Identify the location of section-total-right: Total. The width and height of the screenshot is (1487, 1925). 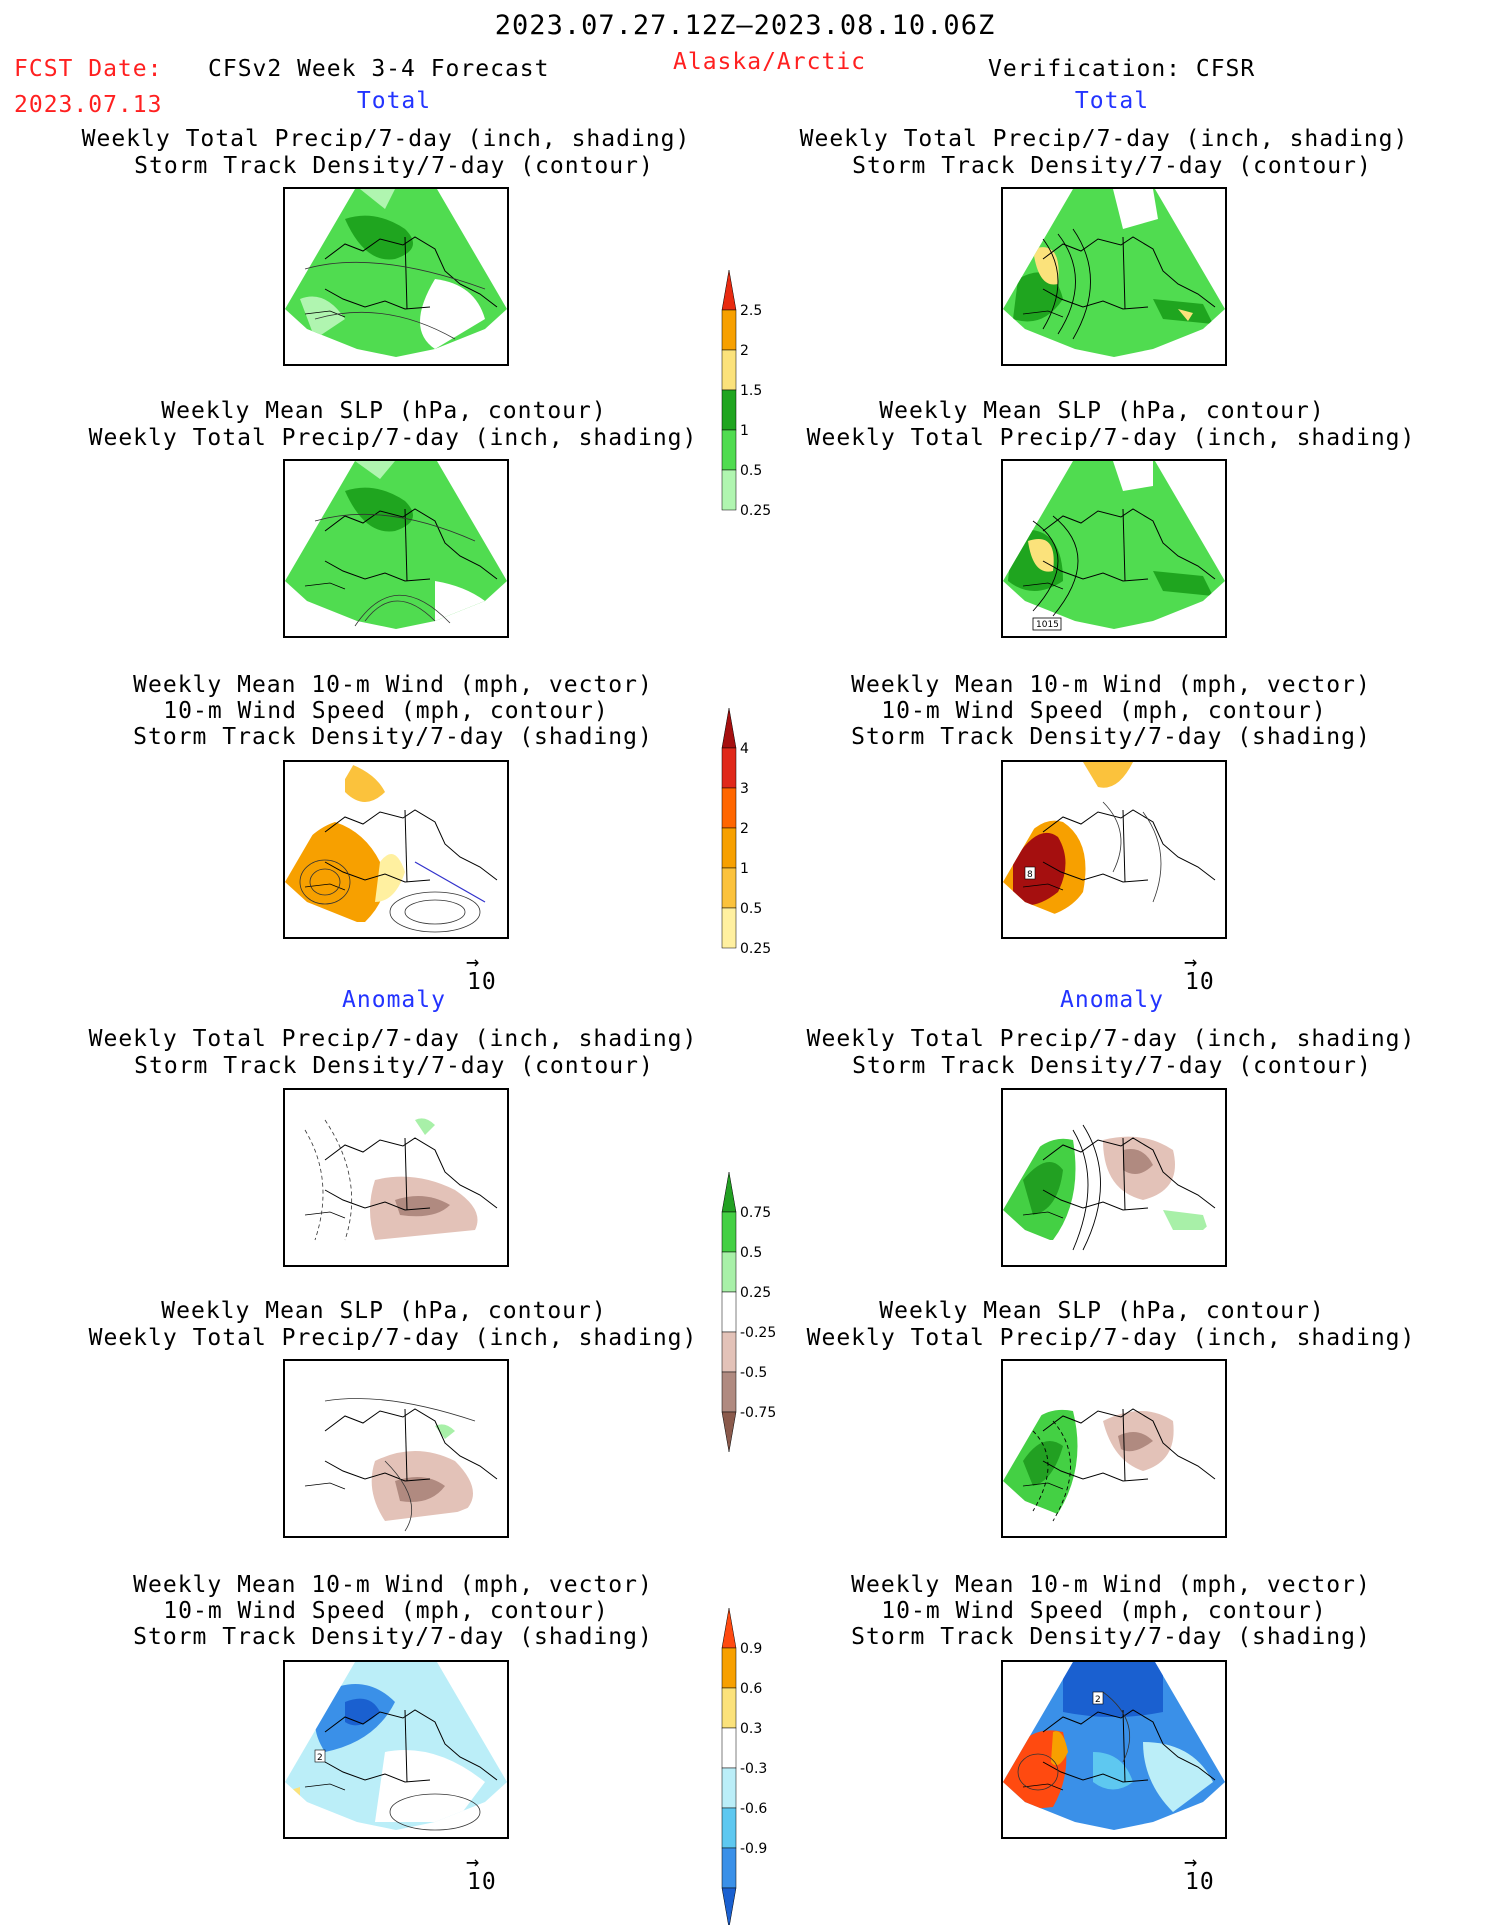
(1112, 101).